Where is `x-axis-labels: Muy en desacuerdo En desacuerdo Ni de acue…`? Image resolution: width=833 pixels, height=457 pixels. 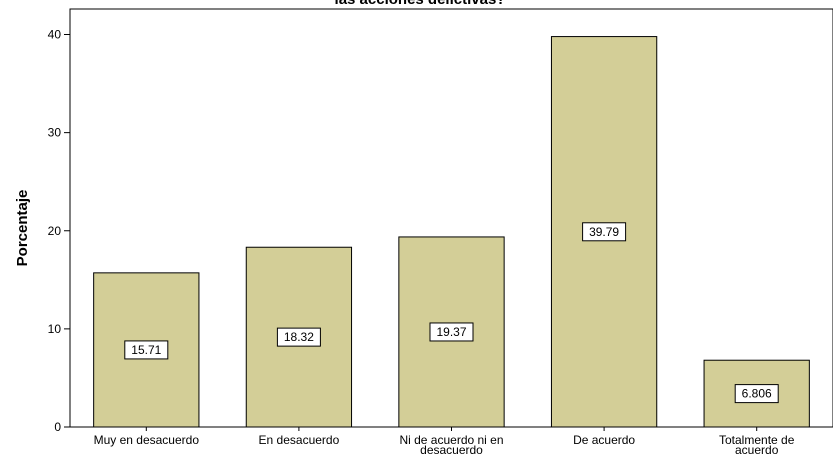
x-axis-labels: Muy en desacuerdo En desacuerdo Ni de acue… is located at coordinates (444, 442).